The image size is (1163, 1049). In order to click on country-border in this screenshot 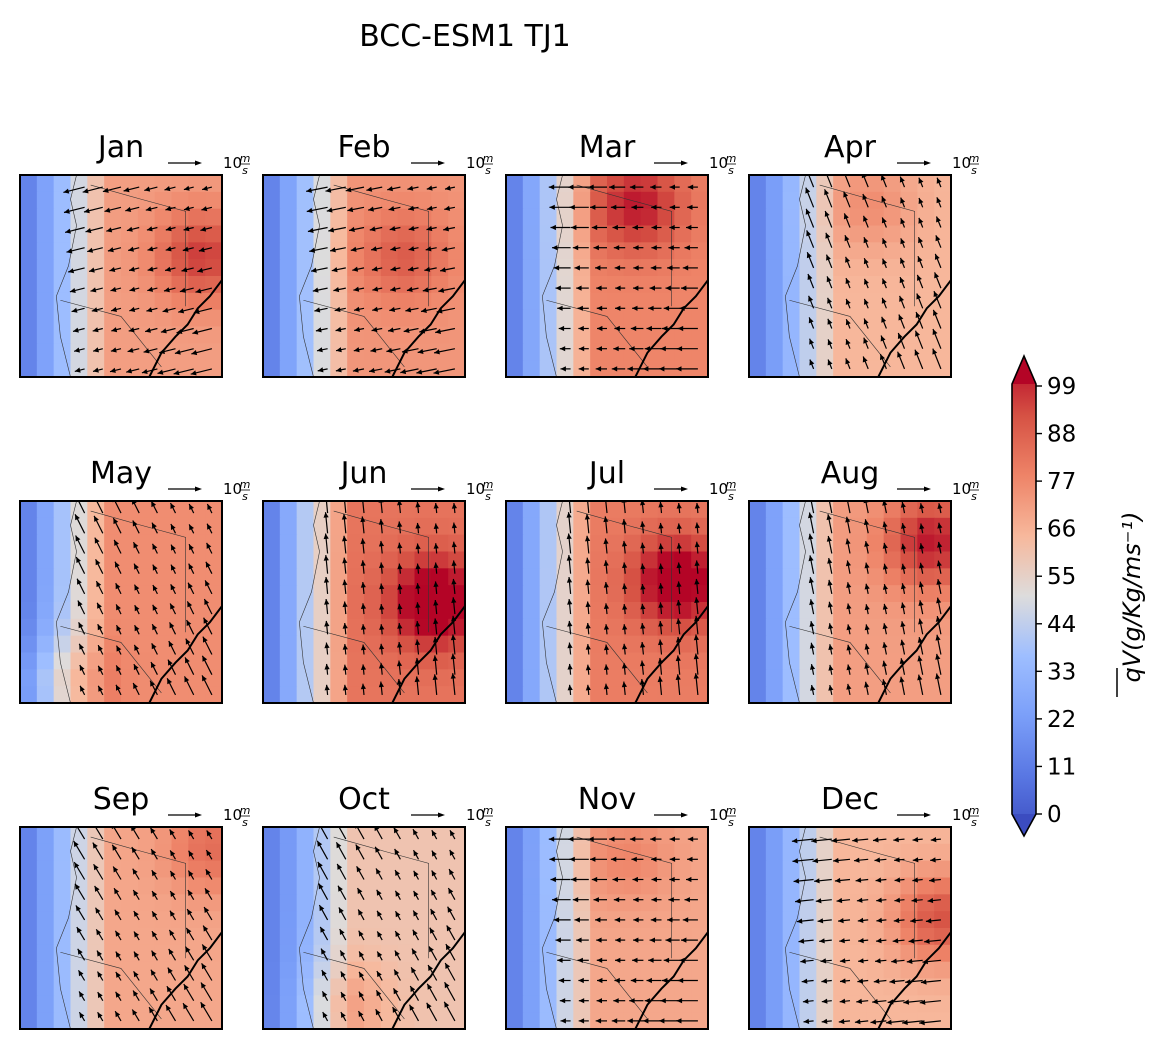, I will do `click(624, 571)`.